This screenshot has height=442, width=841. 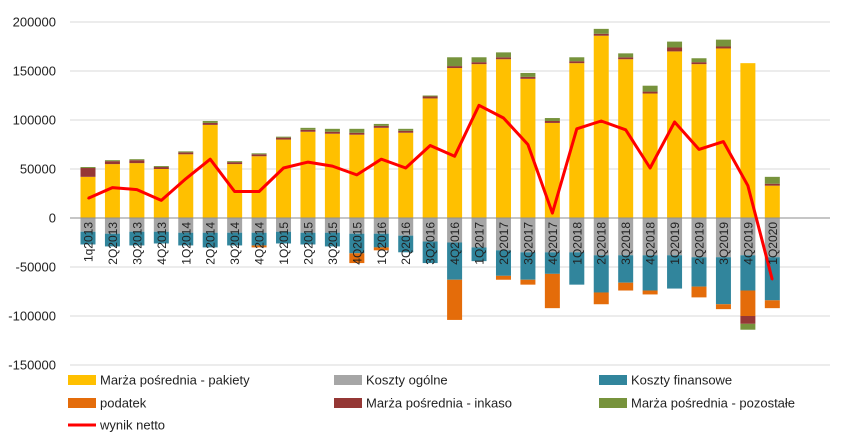 I want to click on y-tick-label: -150000, so click(x=32, y=365).